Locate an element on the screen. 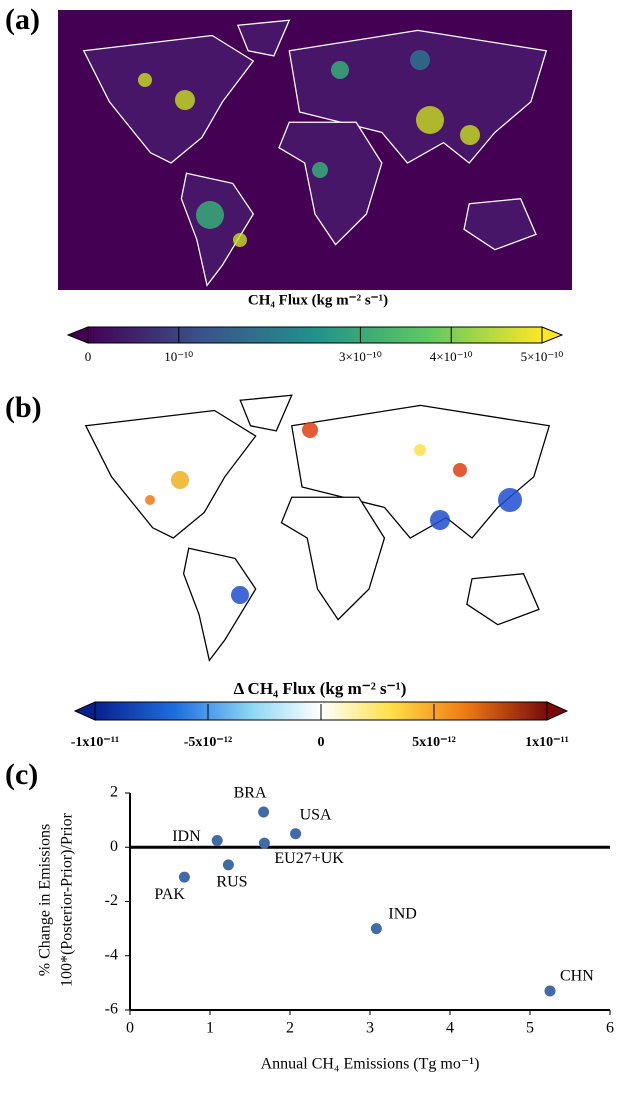  x-axis-label: Annual CH₄ Emissions (Tg mo⁻¹) is located at coordinates (370, 1064).